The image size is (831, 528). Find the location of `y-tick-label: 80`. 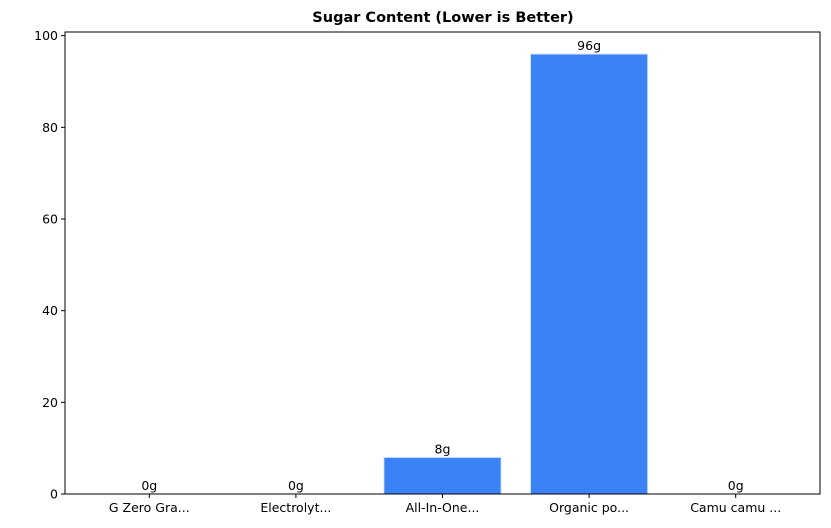

y-tick-label: 80 is located at coordinates (50, 127).